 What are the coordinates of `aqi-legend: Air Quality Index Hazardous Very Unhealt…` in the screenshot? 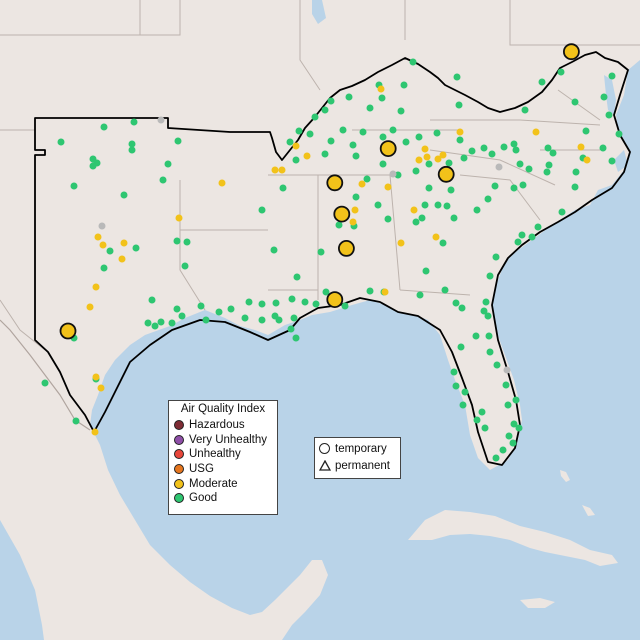 It's located at (223, 457).